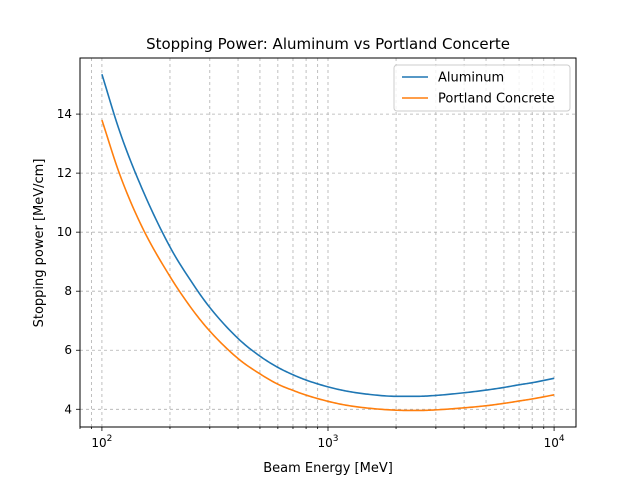 The height and width of the screenshot is (480, 640). Describe the element at coordinates (471, 78) in the screenshot. I see `legend-label: Aluminum` at that location.